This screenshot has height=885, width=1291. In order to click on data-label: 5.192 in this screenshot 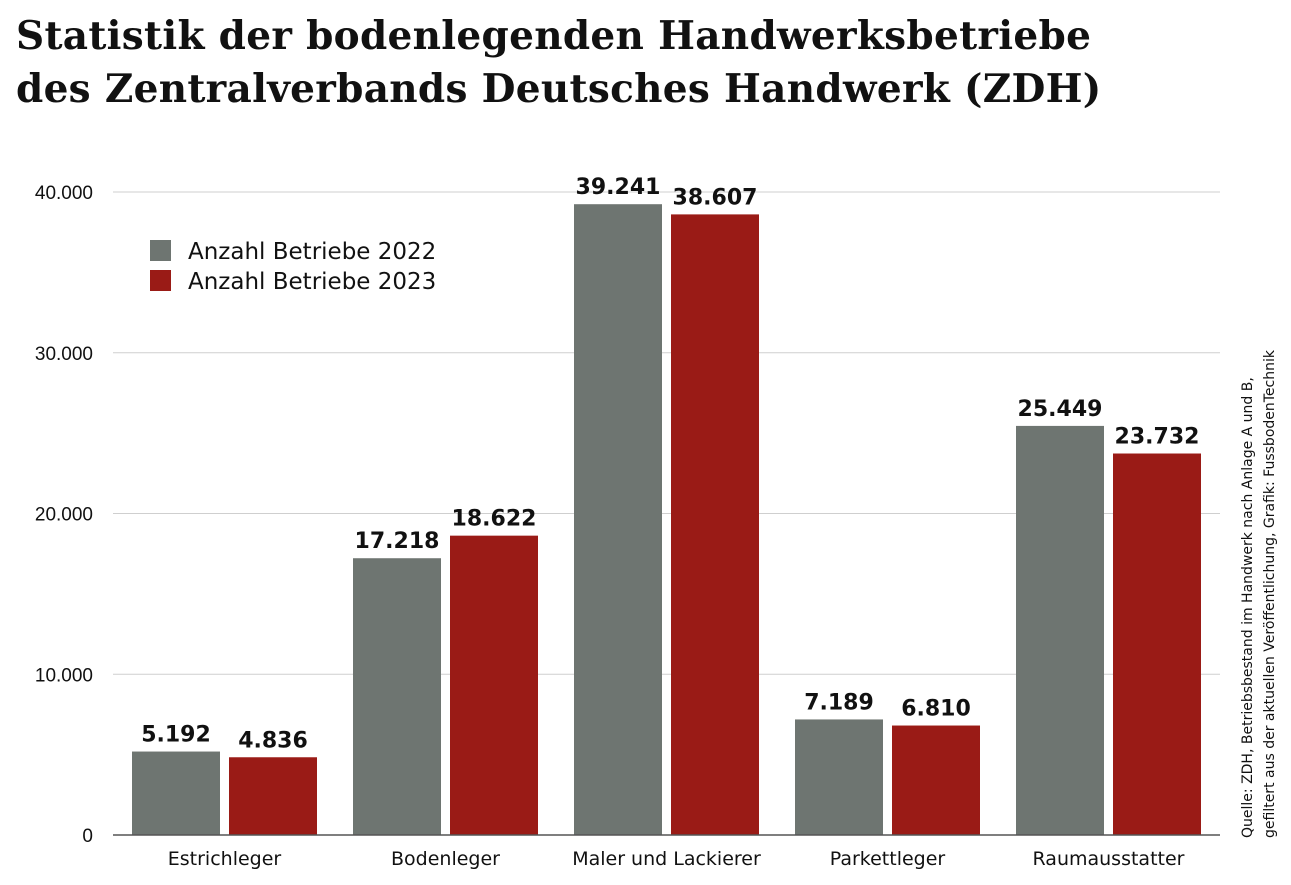, I will do `click(176, 735)`.